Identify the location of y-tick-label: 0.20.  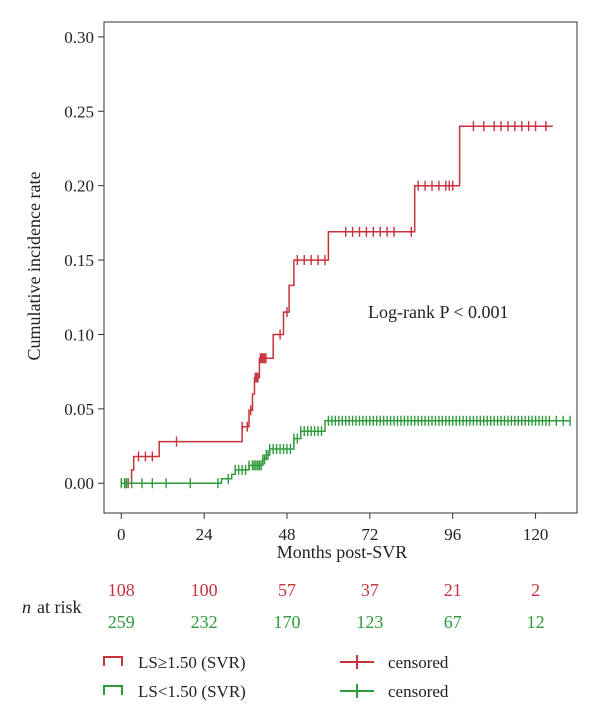
(79, 186).